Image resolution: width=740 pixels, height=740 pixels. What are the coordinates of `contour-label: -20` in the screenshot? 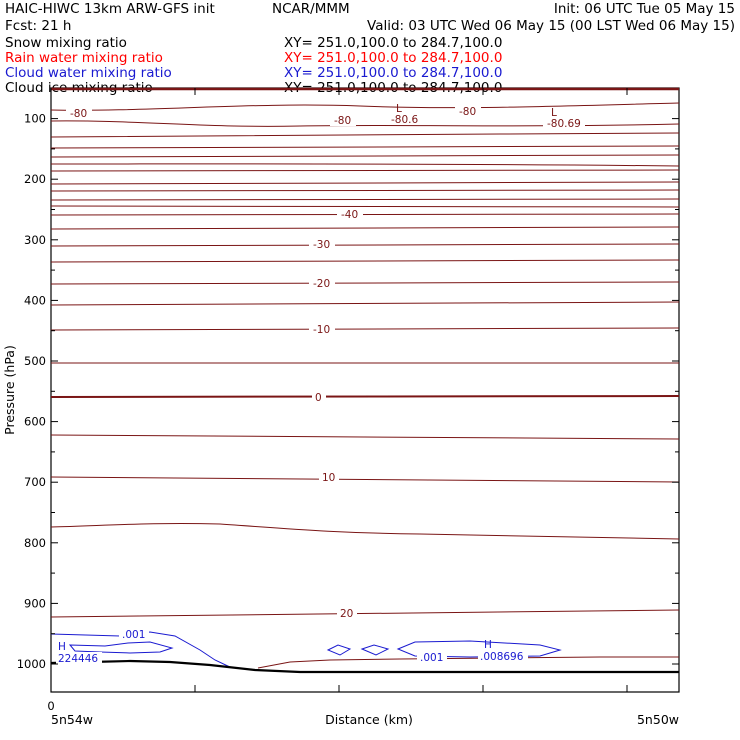 It's located at (321, 284).